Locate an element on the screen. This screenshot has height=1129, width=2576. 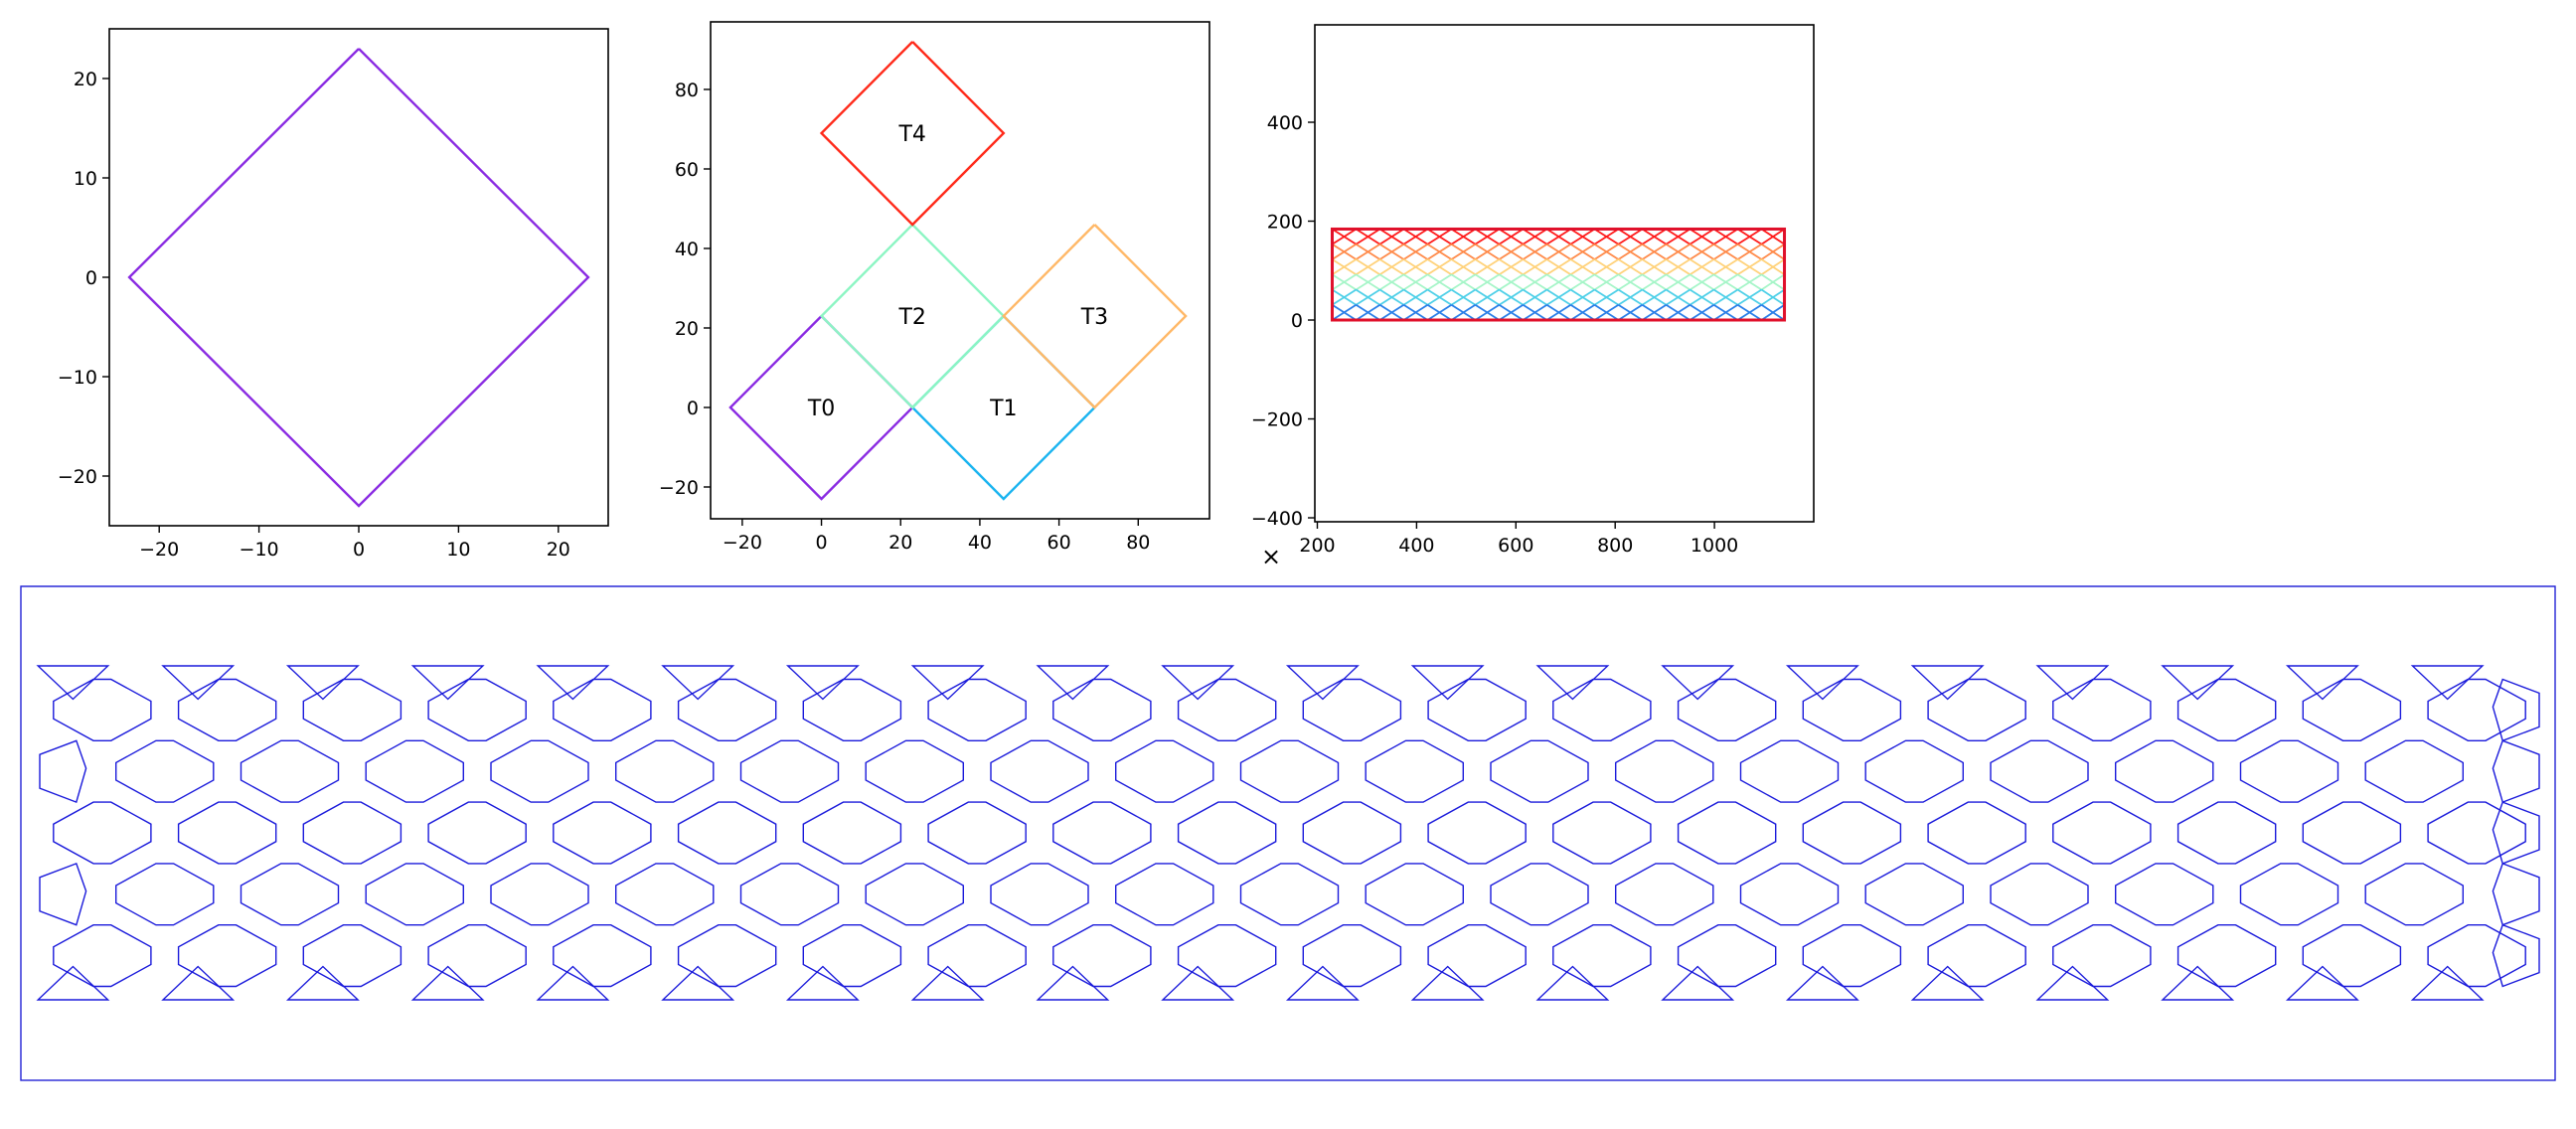
diamond-tile-outline is located at coordinates (358, 278).